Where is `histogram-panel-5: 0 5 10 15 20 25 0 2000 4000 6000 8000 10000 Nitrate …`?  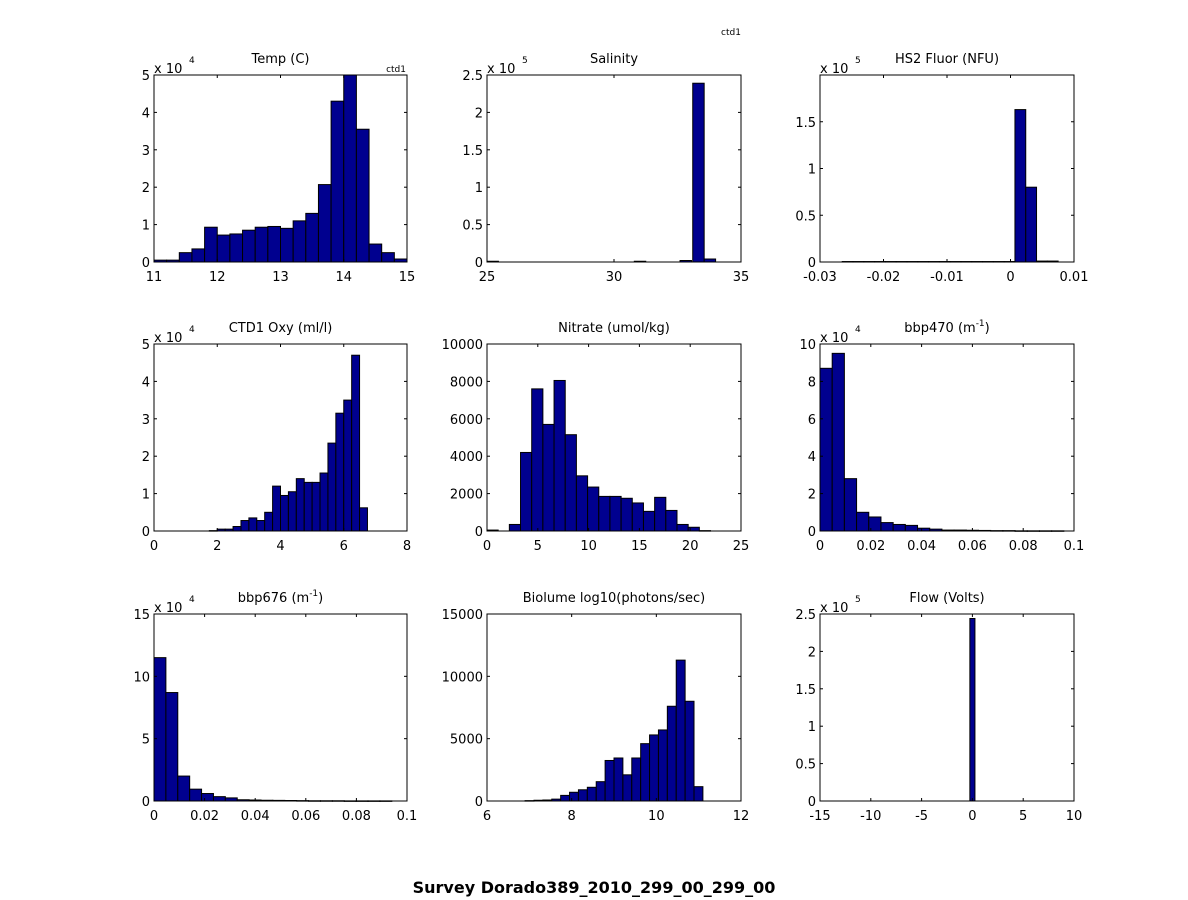 histogram-panel-5: 0 5 10 15 20 25 0 2000 4000 6000 8000 10000 Nitrate … is located at coordinates (596, 437).